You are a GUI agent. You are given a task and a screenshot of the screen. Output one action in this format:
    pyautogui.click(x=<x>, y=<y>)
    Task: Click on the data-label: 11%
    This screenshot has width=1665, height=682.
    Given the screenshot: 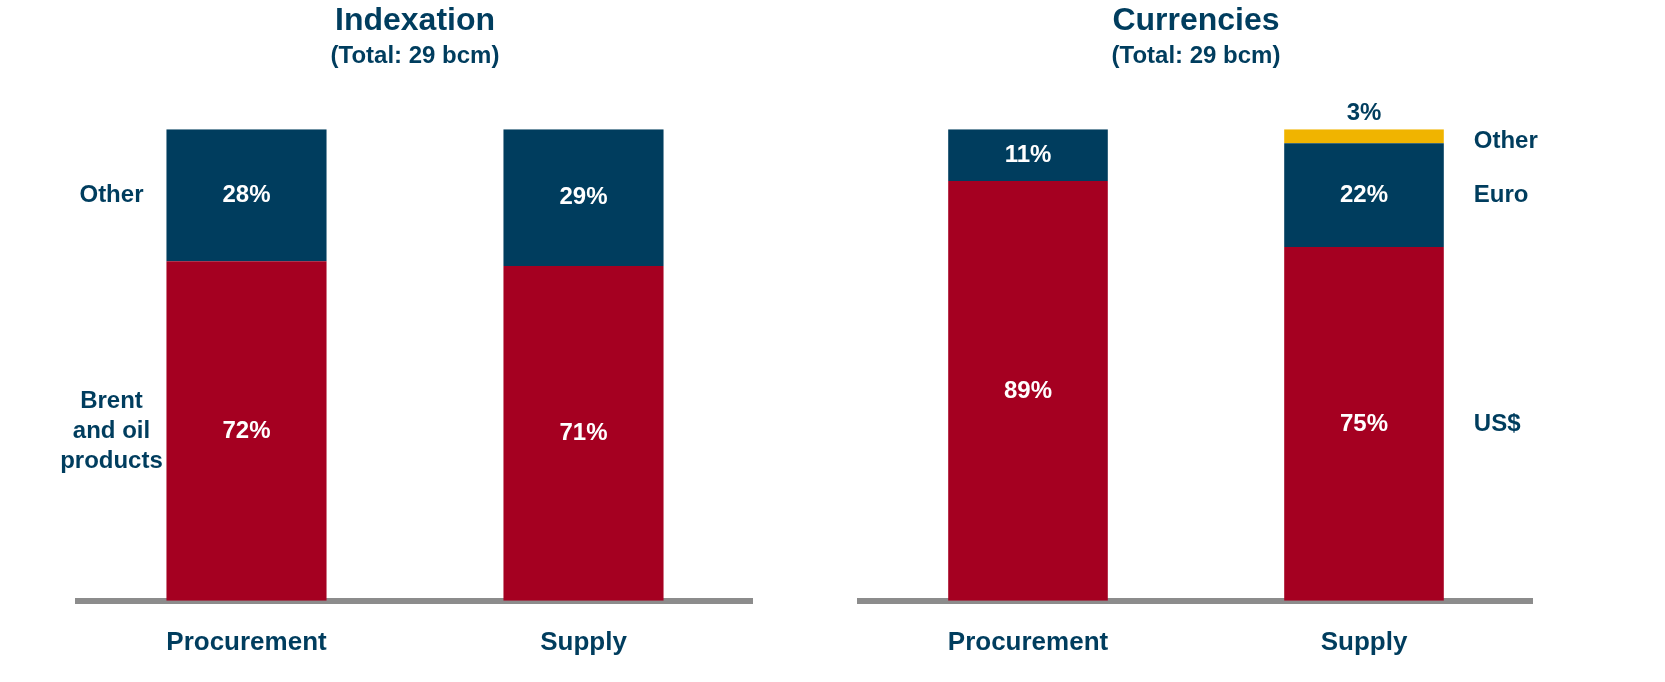 What is the action you would take?
    pyautogui.click(x=1028, y=153)
    